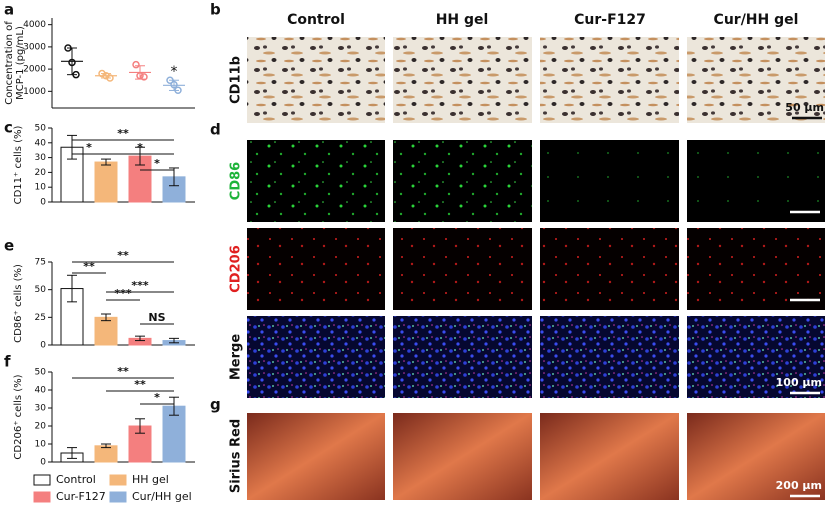 The height and width of the screenshot is (506, 827). Describe the element at coordinates (7, 362) in the screenshot. I see `panel-label: f` at that location.